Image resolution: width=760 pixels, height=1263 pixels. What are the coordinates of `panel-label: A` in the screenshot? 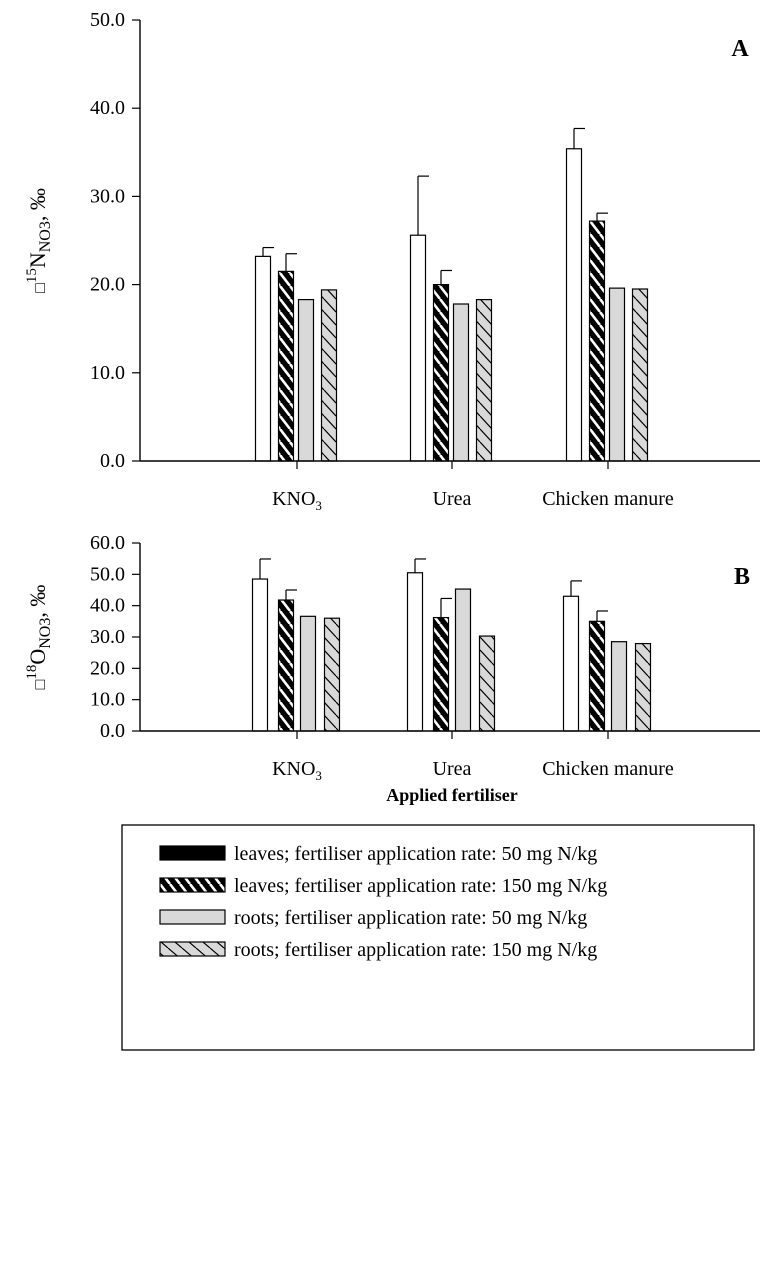 It's located at (740, 49).